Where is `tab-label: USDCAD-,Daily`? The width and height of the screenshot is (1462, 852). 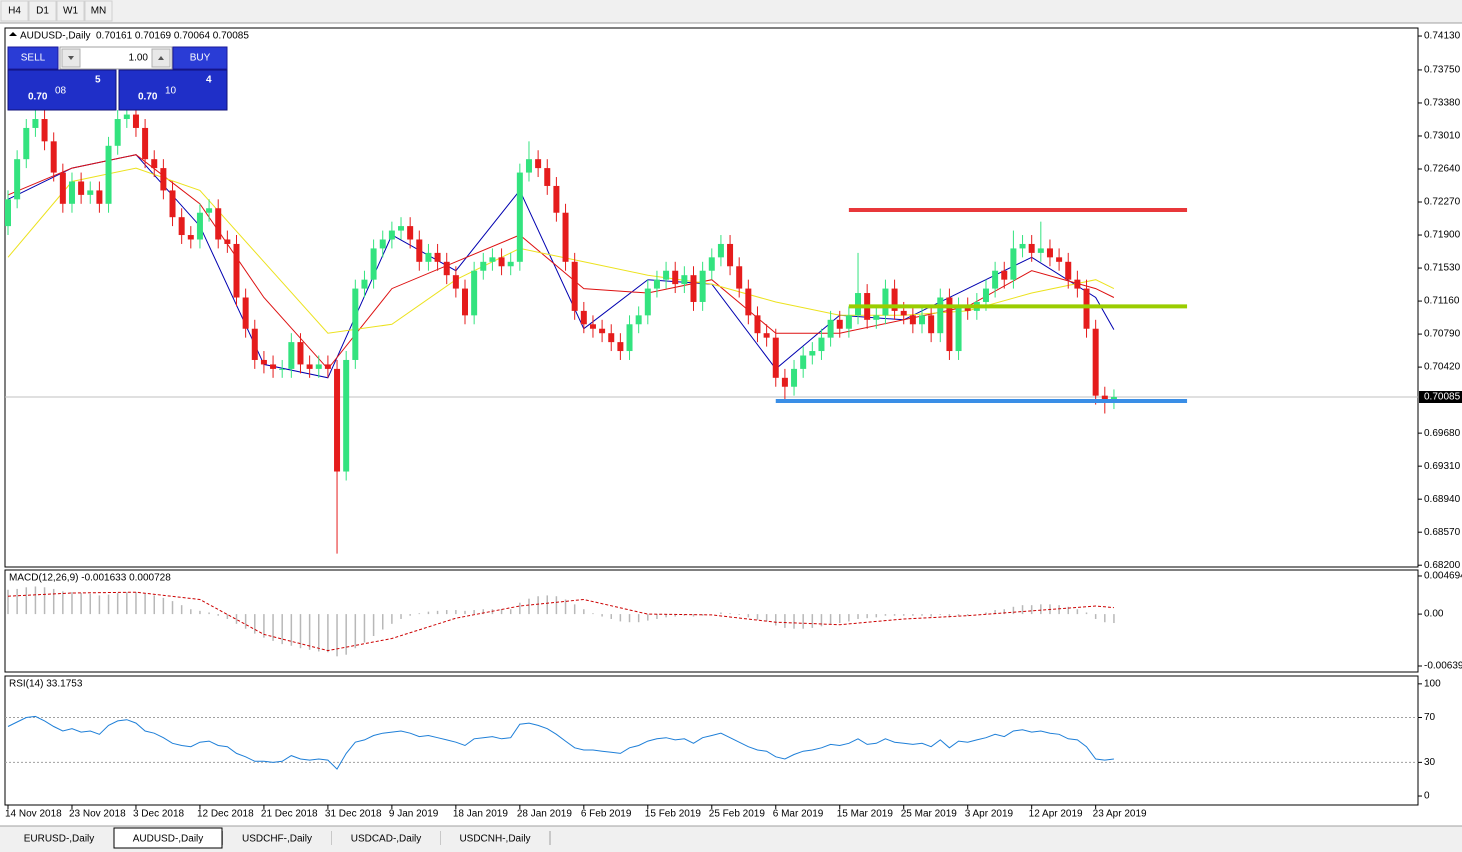 tab-label: USDCAD-,Daily is located at coordinates (386, 839).